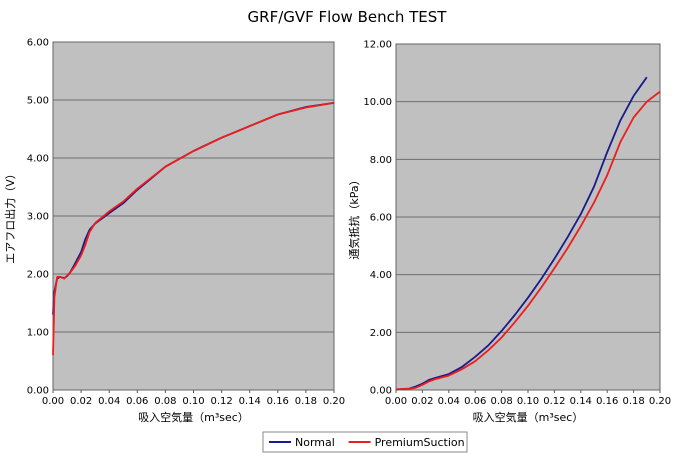  Describe the element at coordinates (38, 333) in the screenshot. I see `y-tick-label: 1.00` at that location.